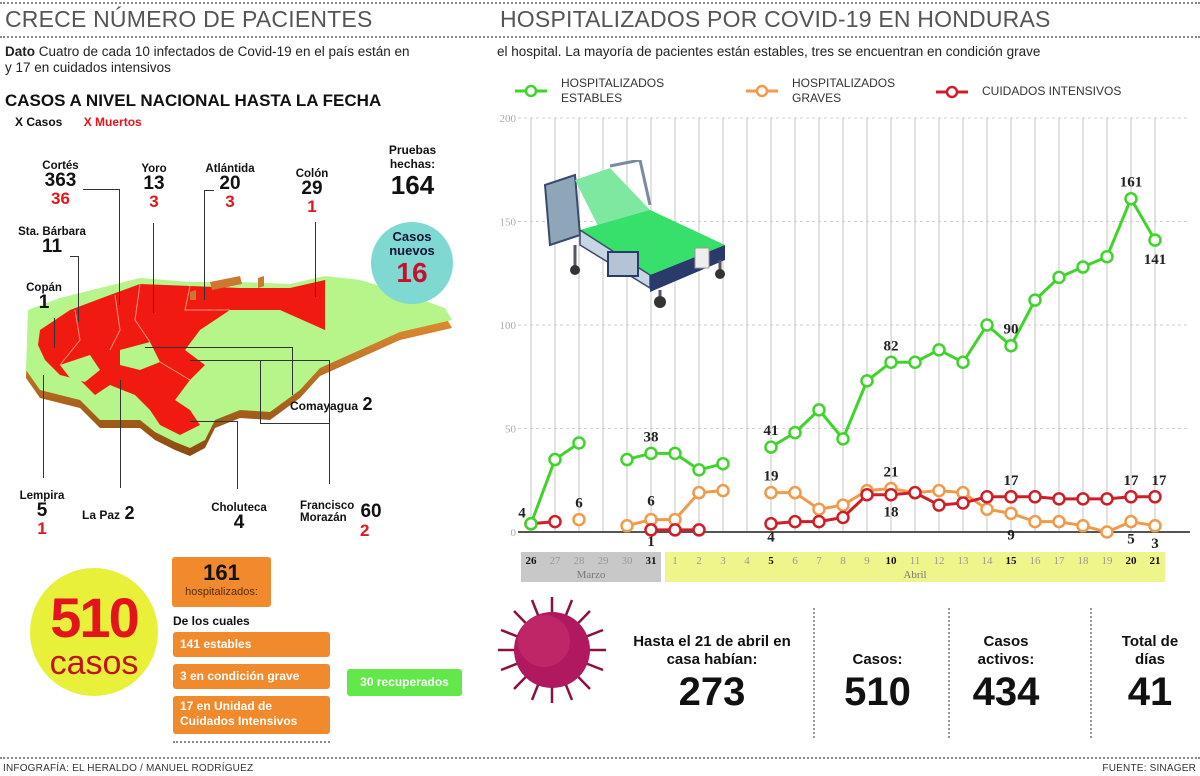 This screenshot has height=776, width=1200. Describe the element at coordinates (193, 100) in the screenshot. I see `map-heading: CASOS A NIVEL NACIONAL HASTA LA FECHA` at that location.